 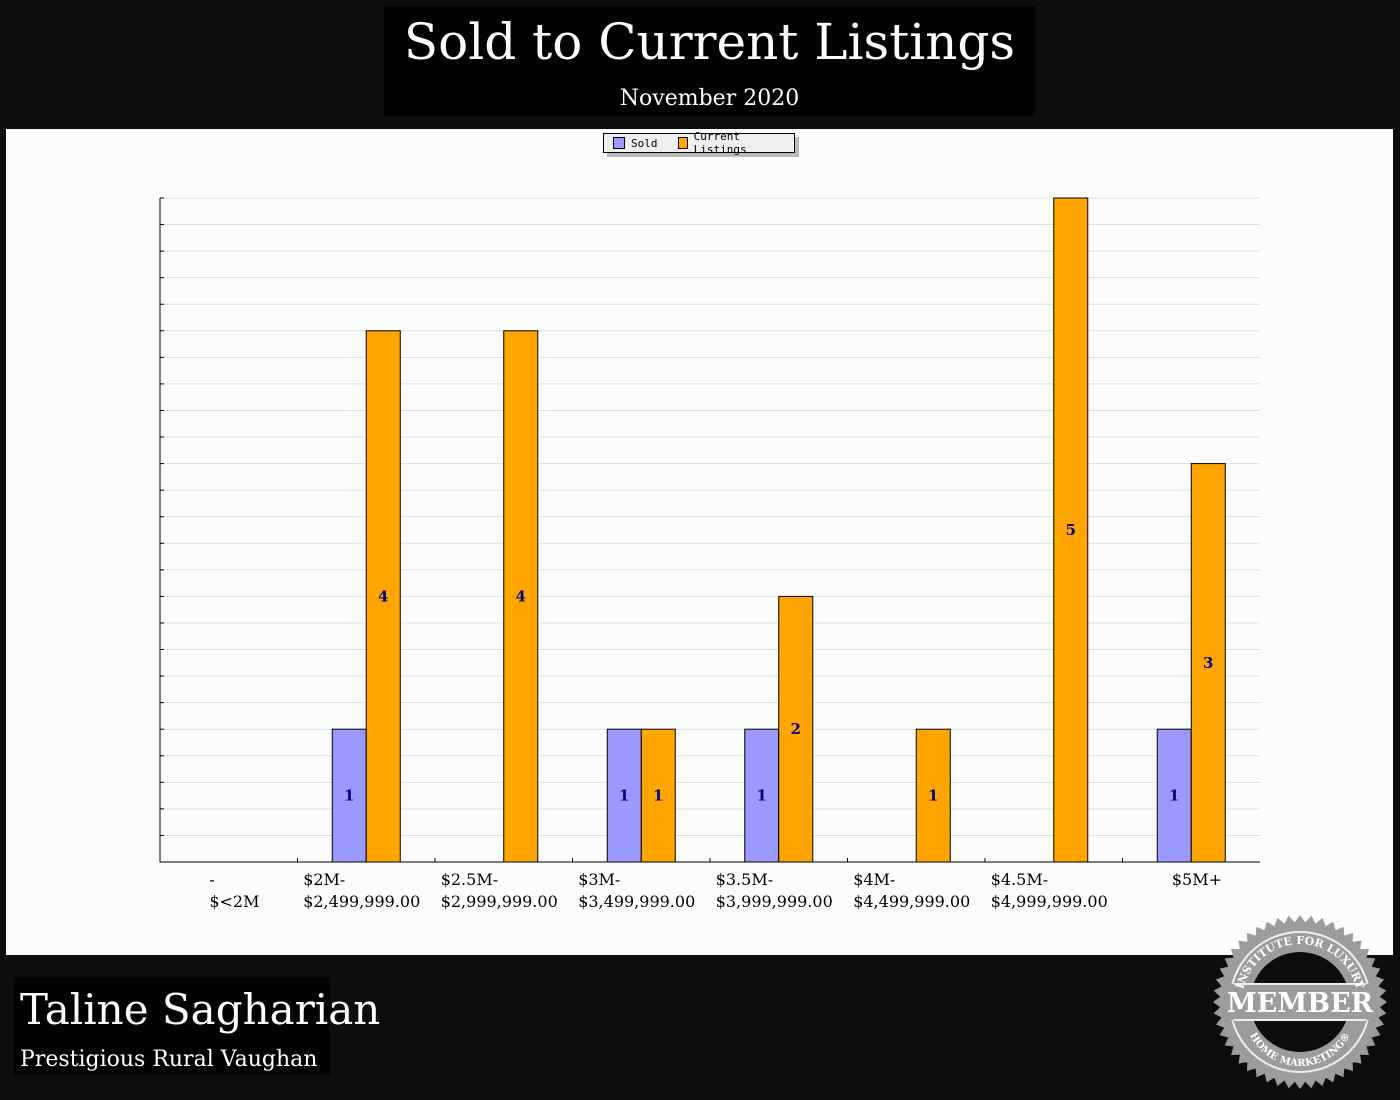 I want to click on data-label: 2, so click(x=796, y=729).